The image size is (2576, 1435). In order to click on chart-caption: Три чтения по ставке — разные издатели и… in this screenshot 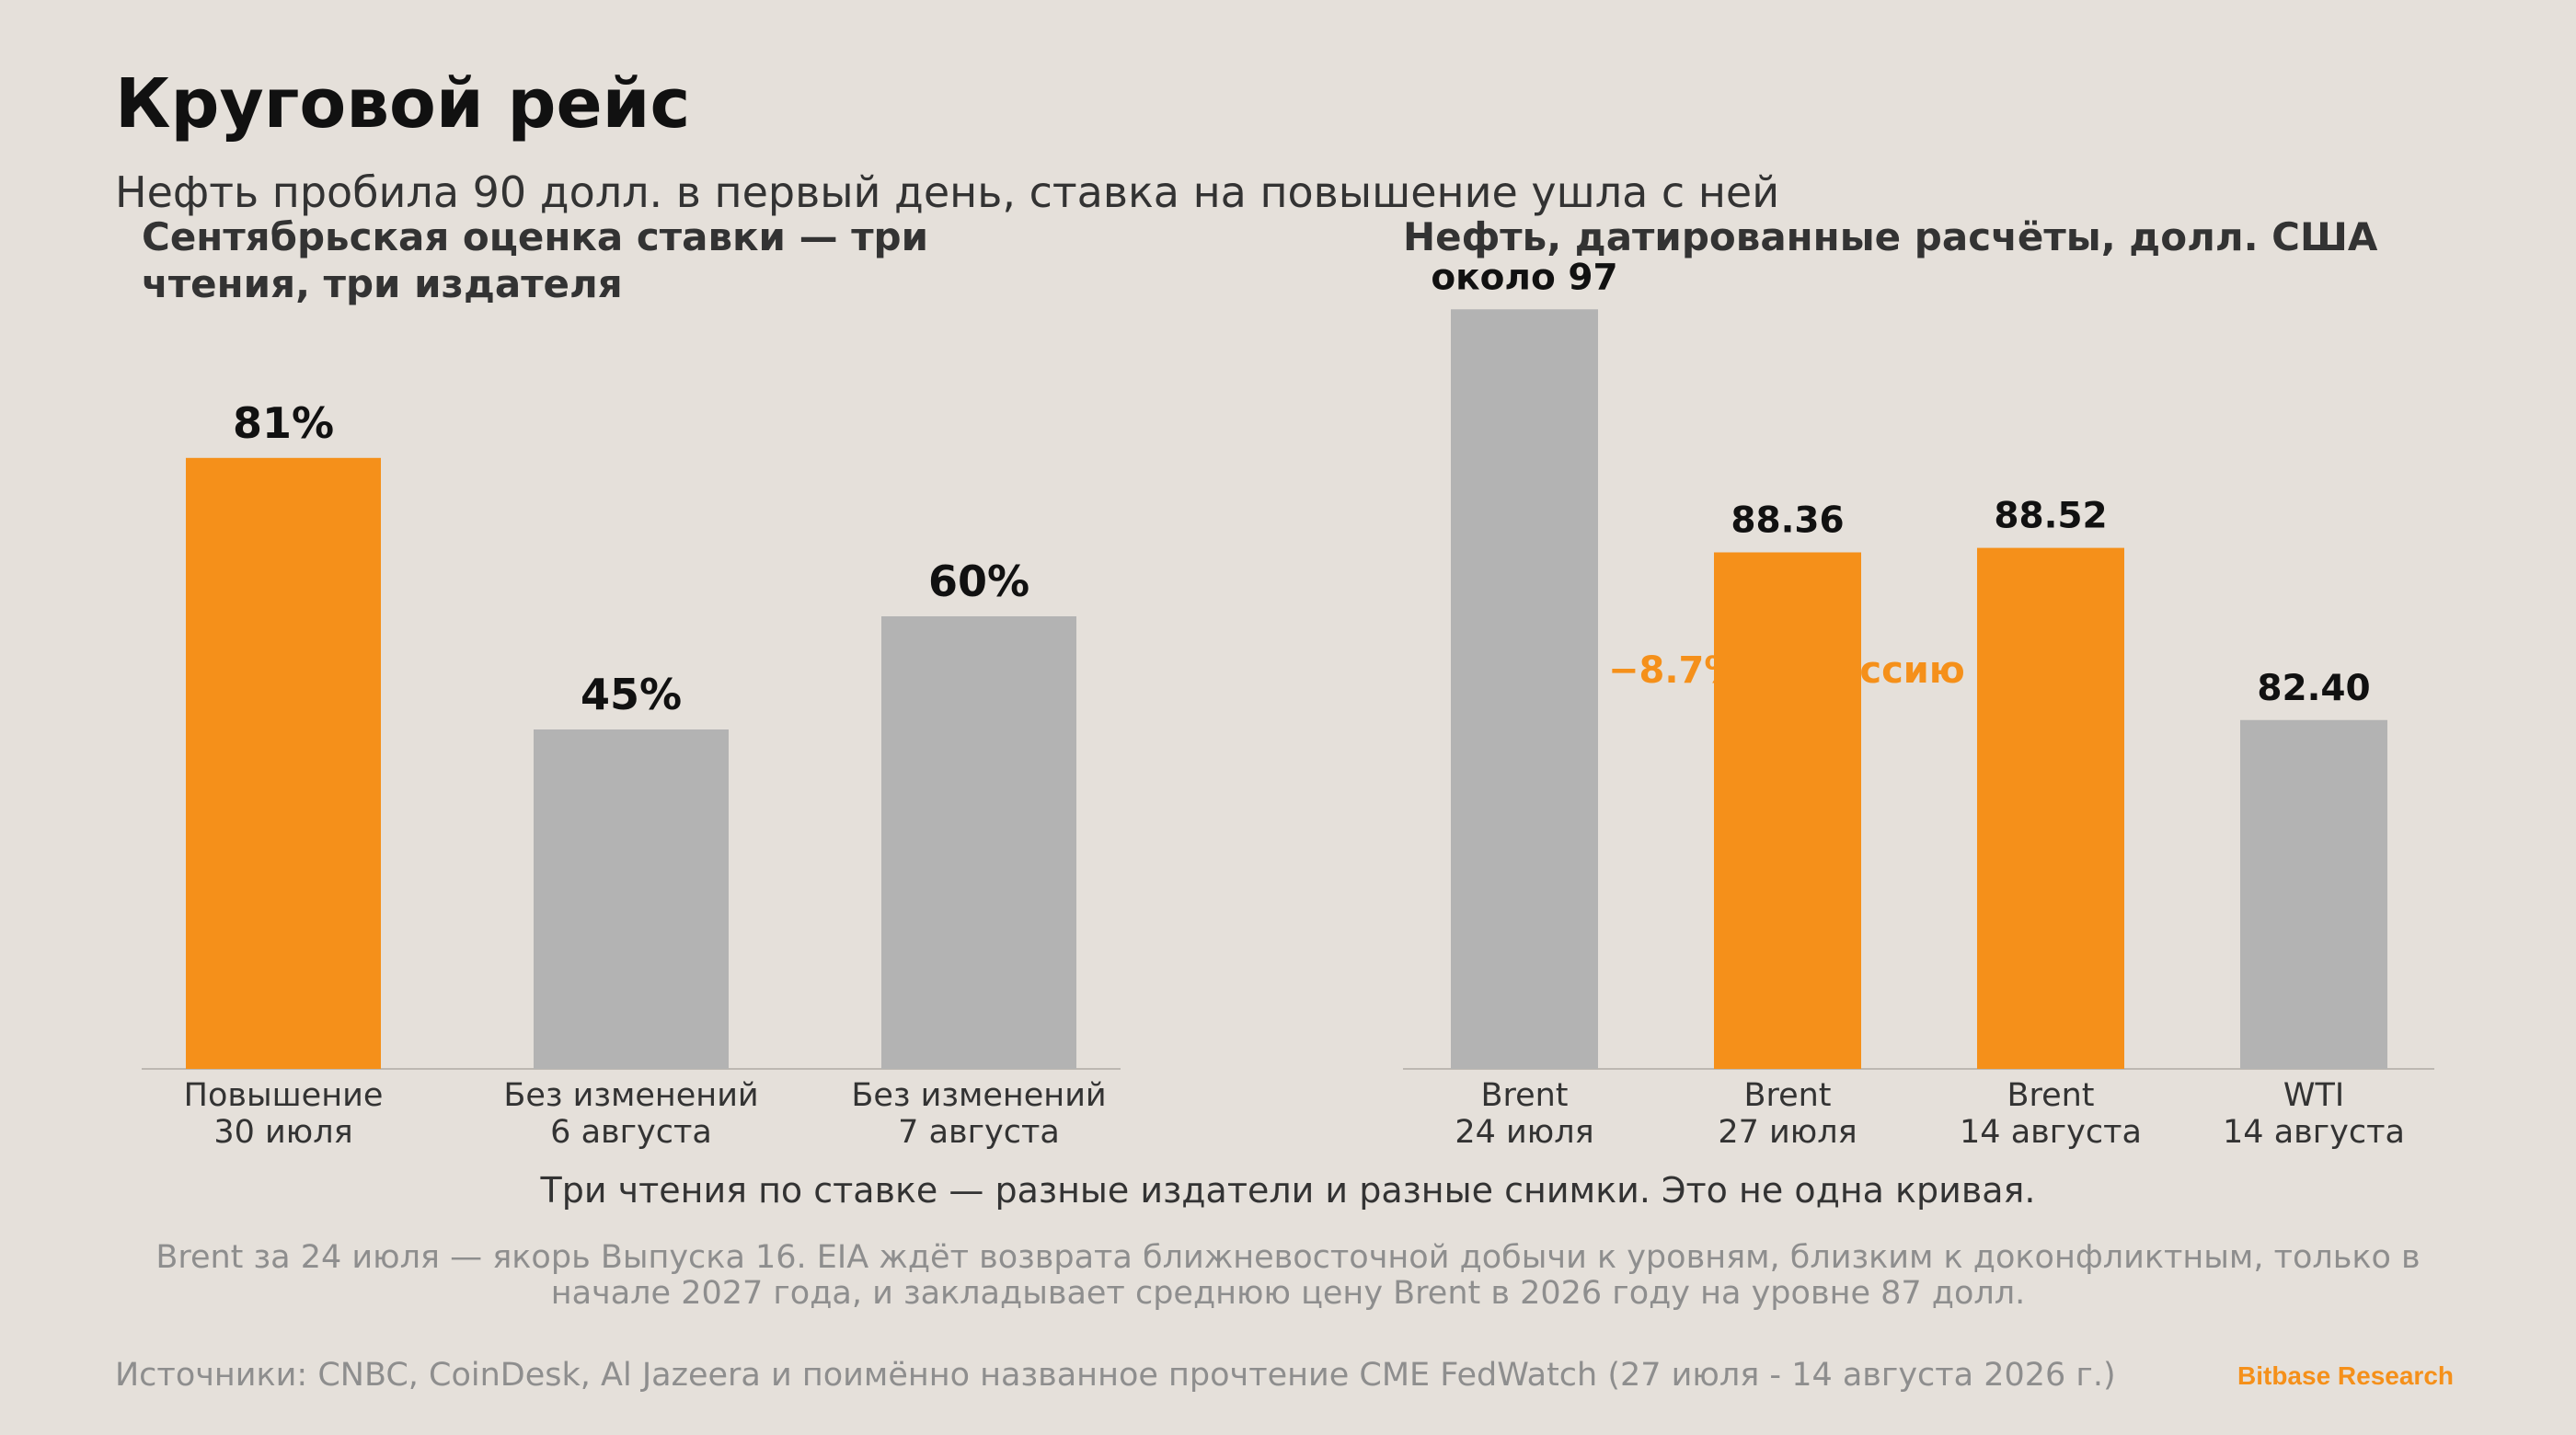, I will do `click(1288, 1190)`.